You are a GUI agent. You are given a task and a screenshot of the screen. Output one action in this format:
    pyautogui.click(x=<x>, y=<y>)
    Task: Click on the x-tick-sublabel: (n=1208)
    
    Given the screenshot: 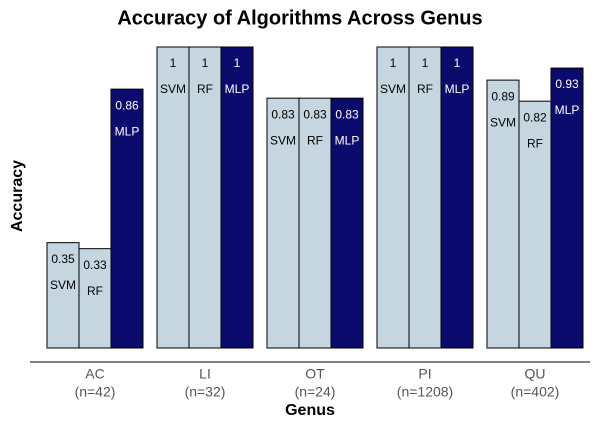 What is the action you would take?
    pyautogui.click(x=425, y=392)
    